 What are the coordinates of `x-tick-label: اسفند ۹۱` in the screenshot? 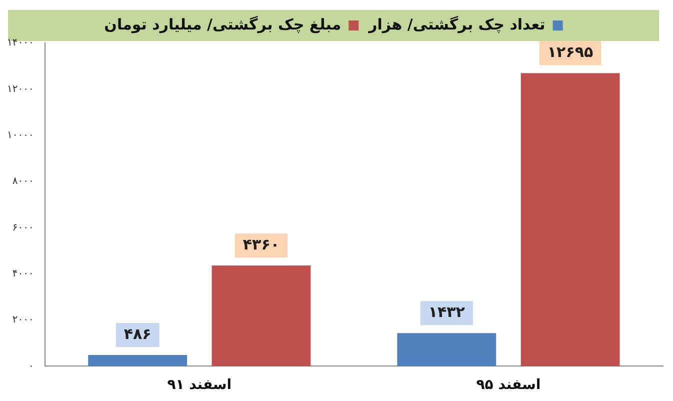 It's located at (199, 385).